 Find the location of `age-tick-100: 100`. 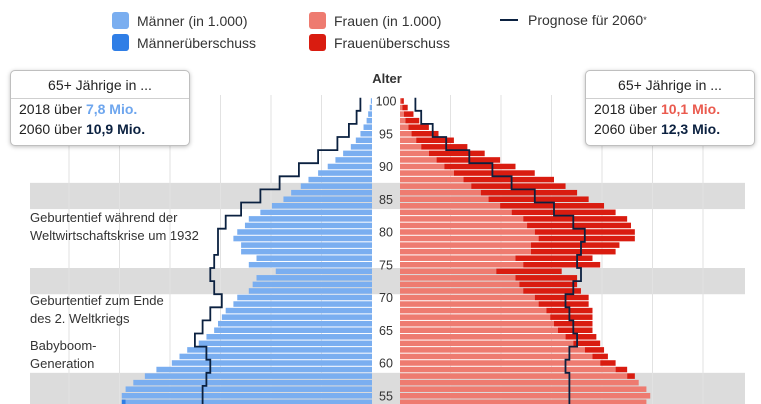

age-tick-100: 100 is located at coordinates (386, 102).